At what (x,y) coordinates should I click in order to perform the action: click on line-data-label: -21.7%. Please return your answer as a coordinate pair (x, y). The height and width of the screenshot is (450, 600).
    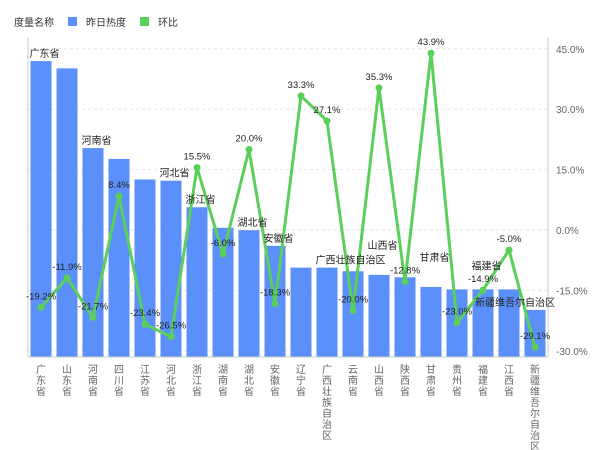
    Looking at the image, I should click on (93, 306).